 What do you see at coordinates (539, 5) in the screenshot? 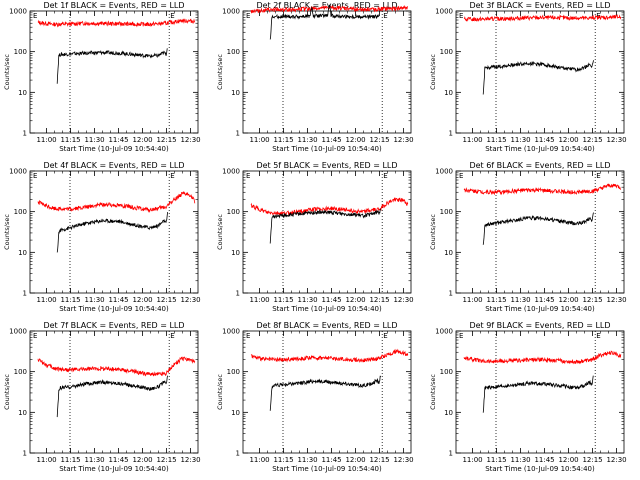
I see `chart-title: Det 3f BLACK = Events, RED = LLD` at bounding box center [539, 5].